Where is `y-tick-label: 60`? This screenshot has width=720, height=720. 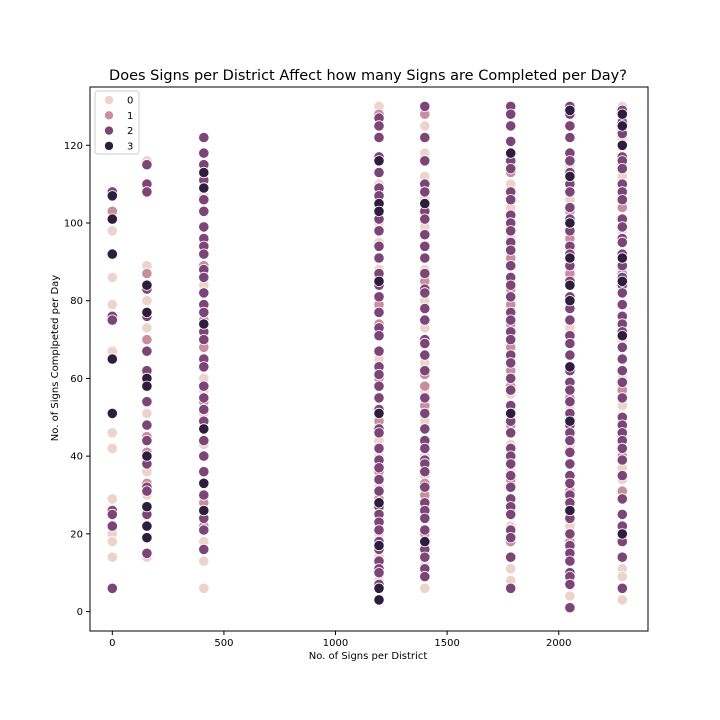 y-tick-label: 60 is located at coordinates (76, 379).